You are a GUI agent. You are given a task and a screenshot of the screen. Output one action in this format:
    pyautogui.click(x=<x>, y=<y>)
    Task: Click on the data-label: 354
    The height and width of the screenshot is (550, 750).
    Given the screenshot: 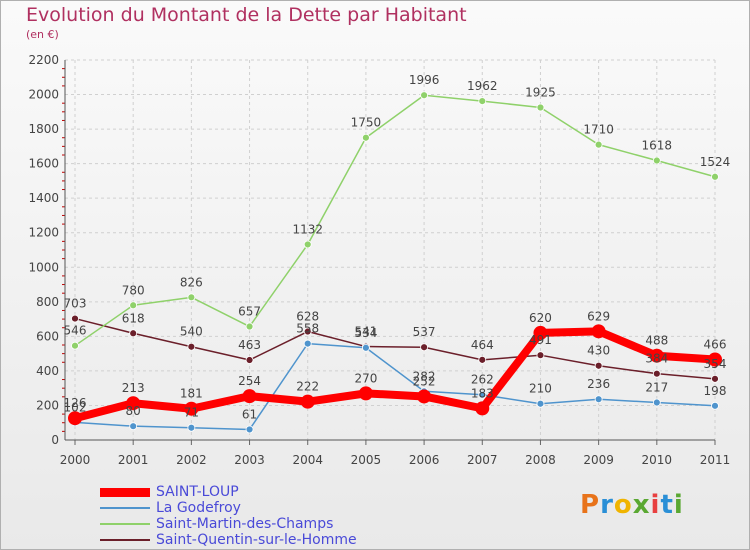 What is the action you would take?
    pyautogui.click(x=715, y=364)
    